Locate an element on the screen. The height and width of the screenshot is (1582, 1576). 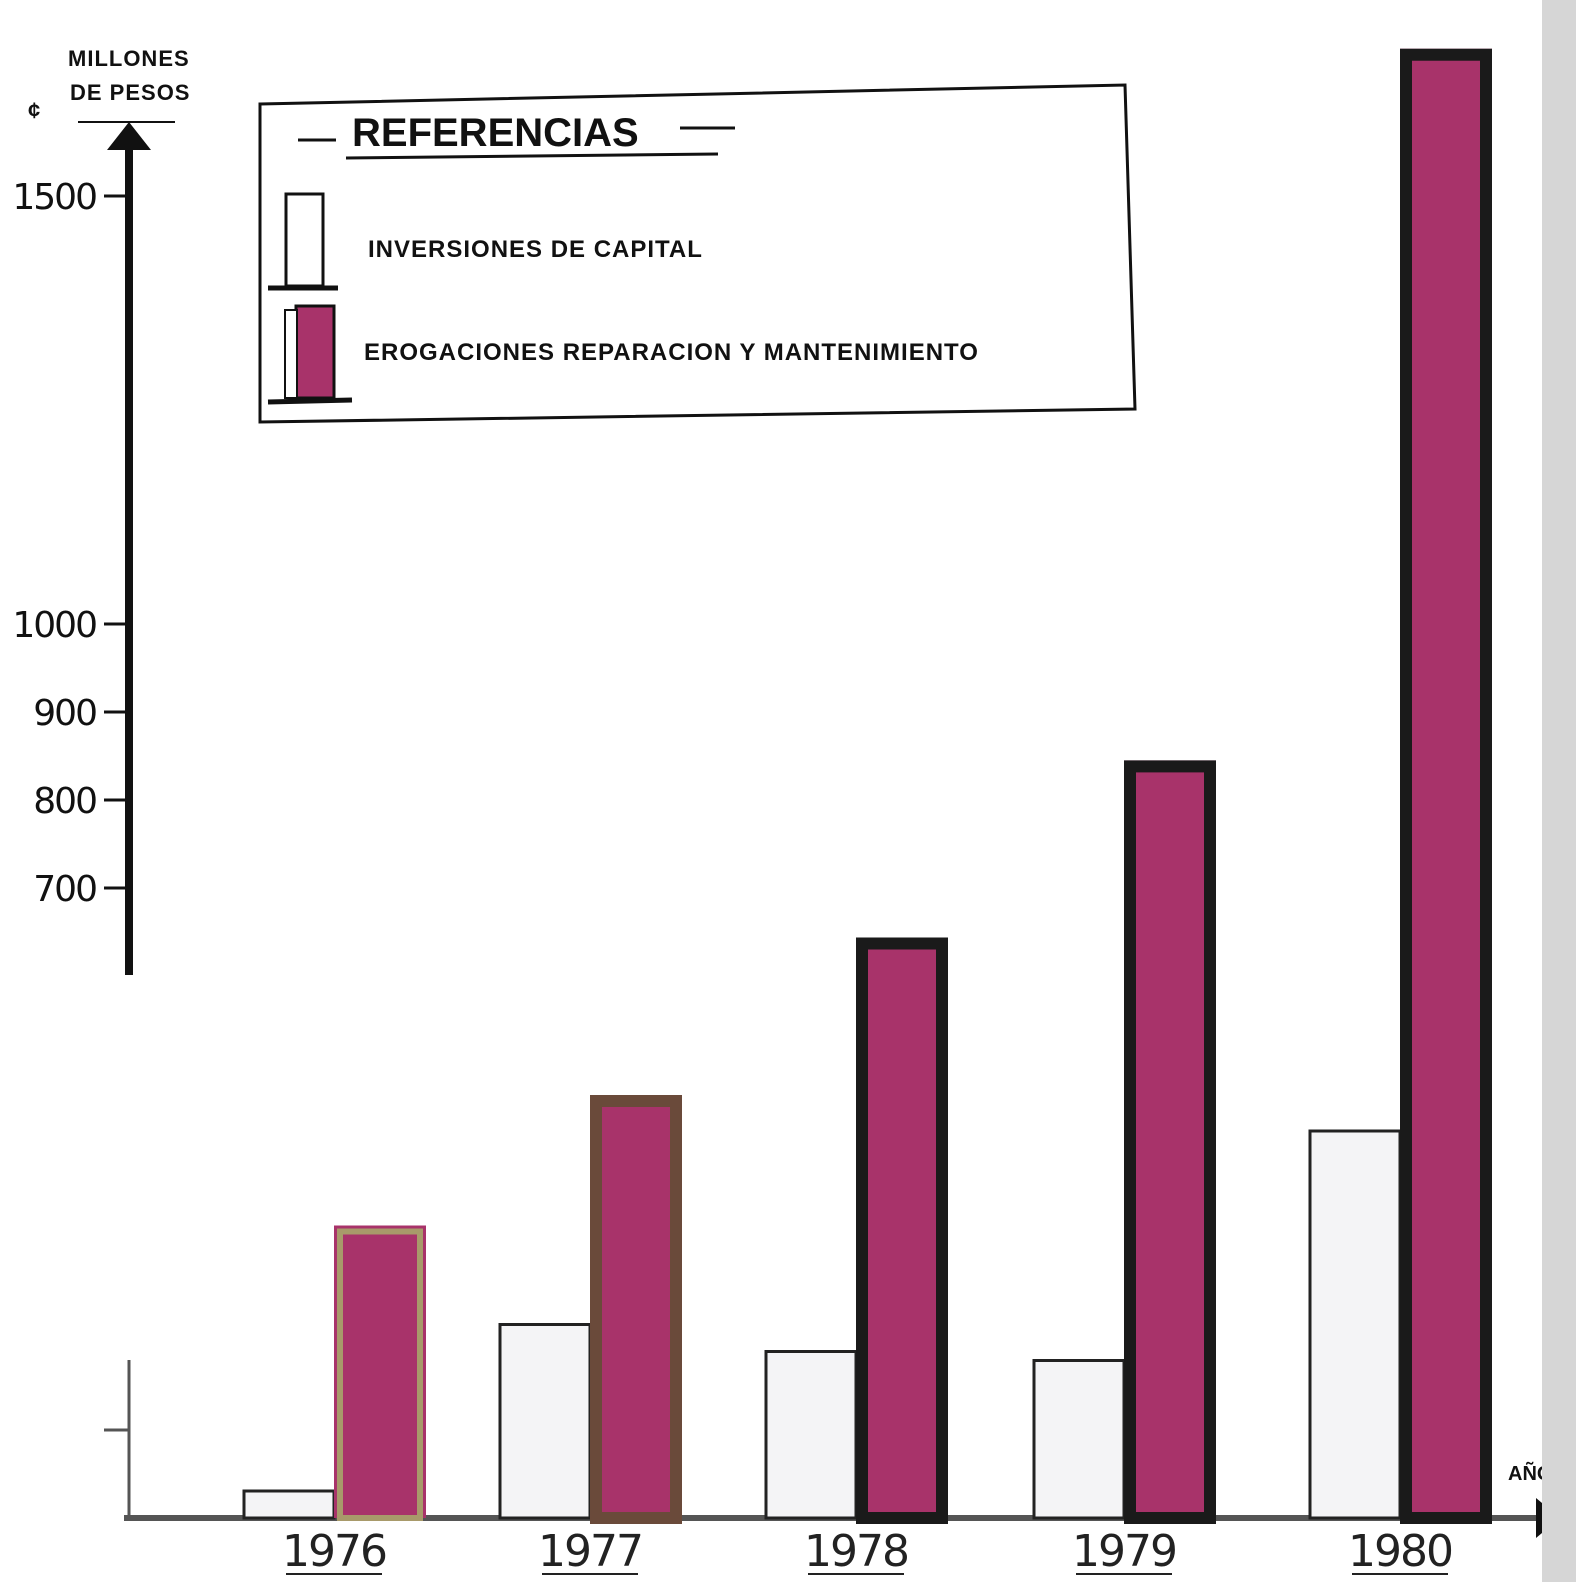
bar-capital-1976 is located at coordinates (289, 1504).